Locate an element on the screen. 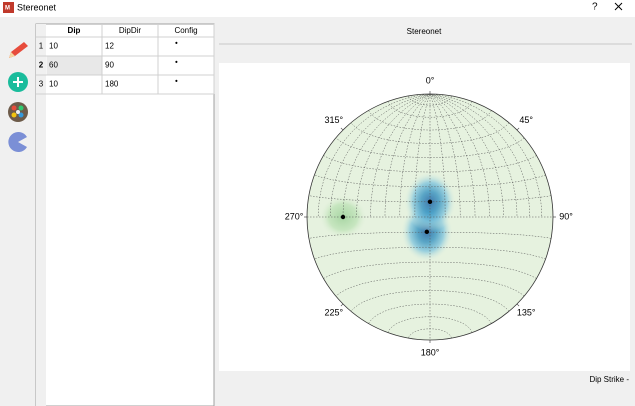 The width and height of the screenshot is (635, 406). direction-label: 135° is located at coordinates (526, 313).